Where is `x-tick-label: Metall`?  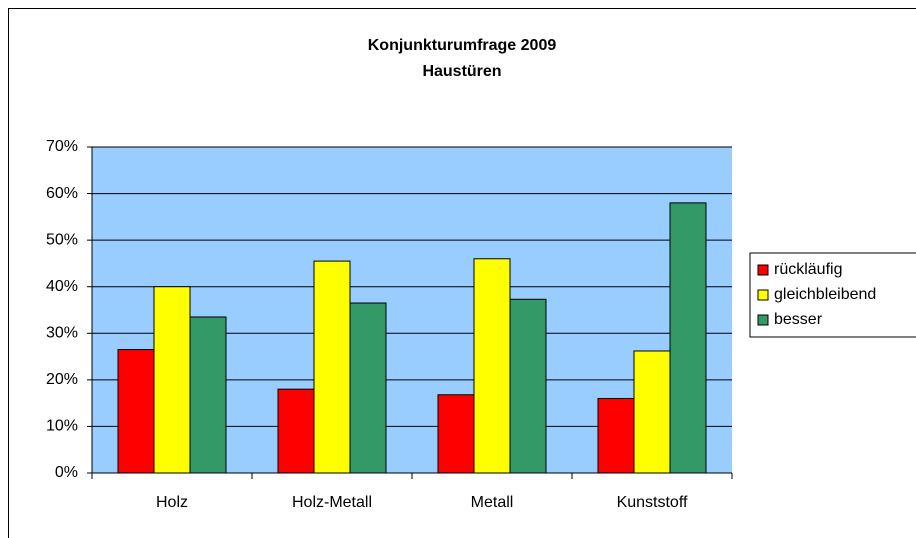
x-tick-label: Metall is located at coordinates (492, 502).